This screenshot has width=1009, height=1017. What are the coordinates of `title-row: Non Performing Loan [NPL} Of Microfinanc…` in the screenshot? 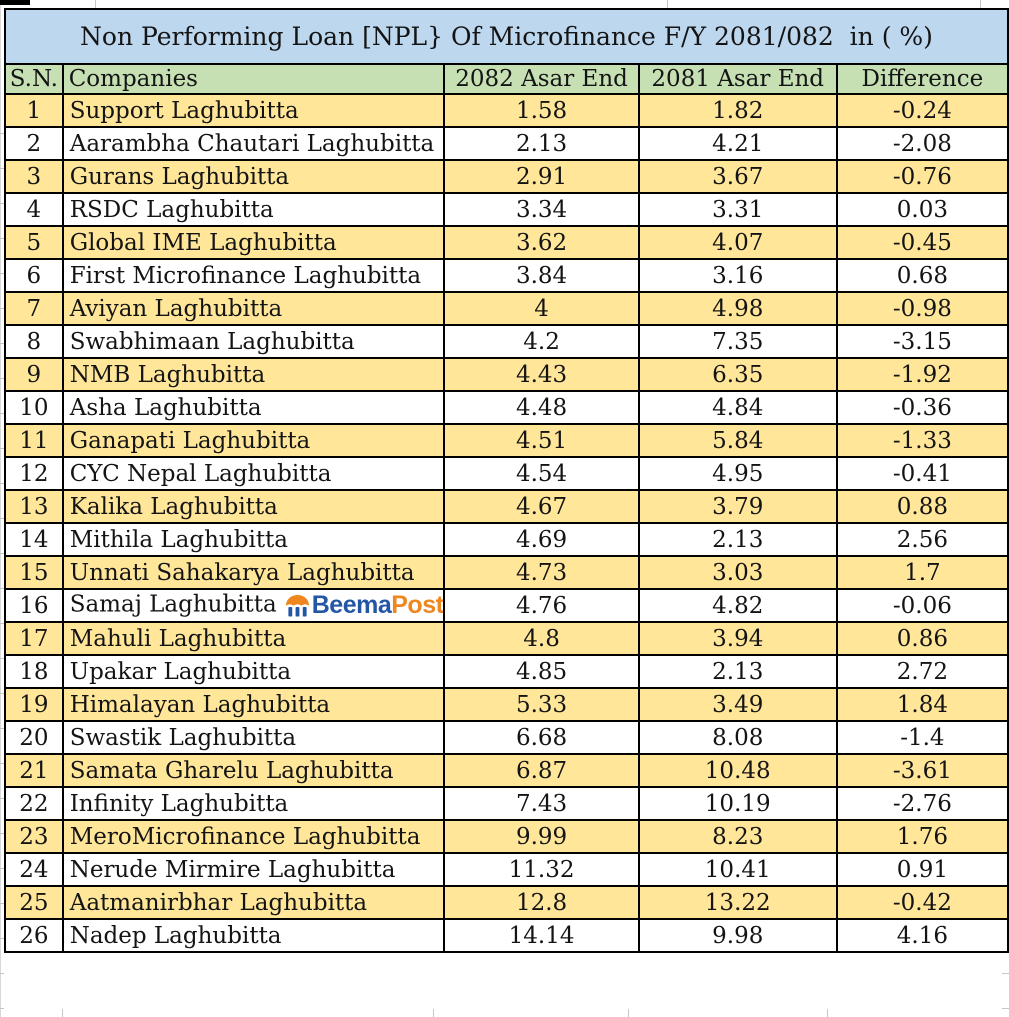 It's located at (506, 36).